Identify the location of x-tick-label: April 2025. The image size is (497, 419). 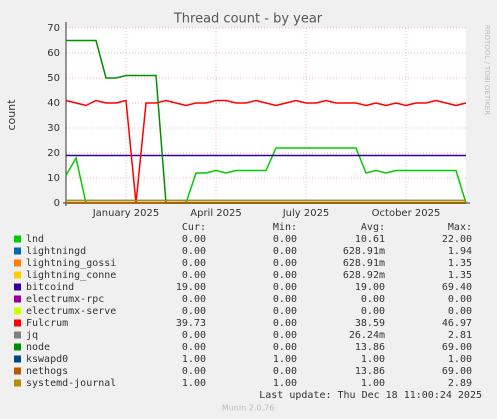
(215, 213).